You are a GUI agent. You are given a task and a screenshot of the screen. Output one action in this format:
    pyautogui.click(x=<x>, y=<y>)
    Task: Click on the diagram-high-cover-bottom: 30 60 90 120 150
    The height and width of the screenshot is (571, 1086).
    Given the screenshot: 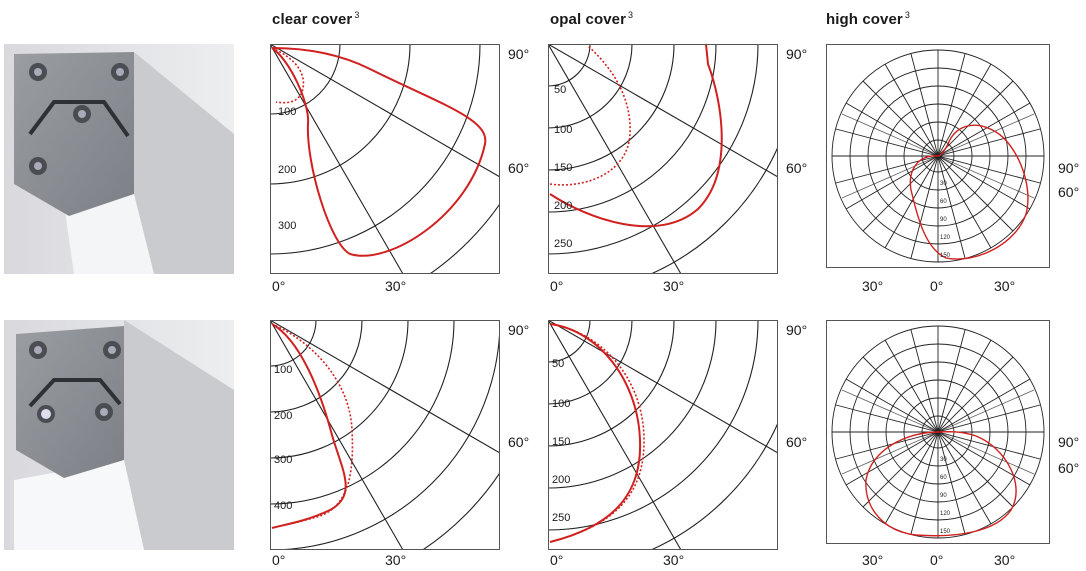 What is the action you would take?
    pyautogui.click(x=941, y=435)
    